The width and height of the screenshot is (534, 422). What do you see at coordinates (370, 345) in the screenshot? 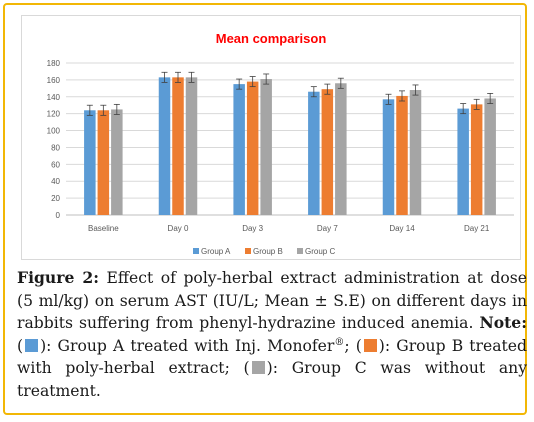
I see `group-b-swatch` at bounding box center [370, 345].